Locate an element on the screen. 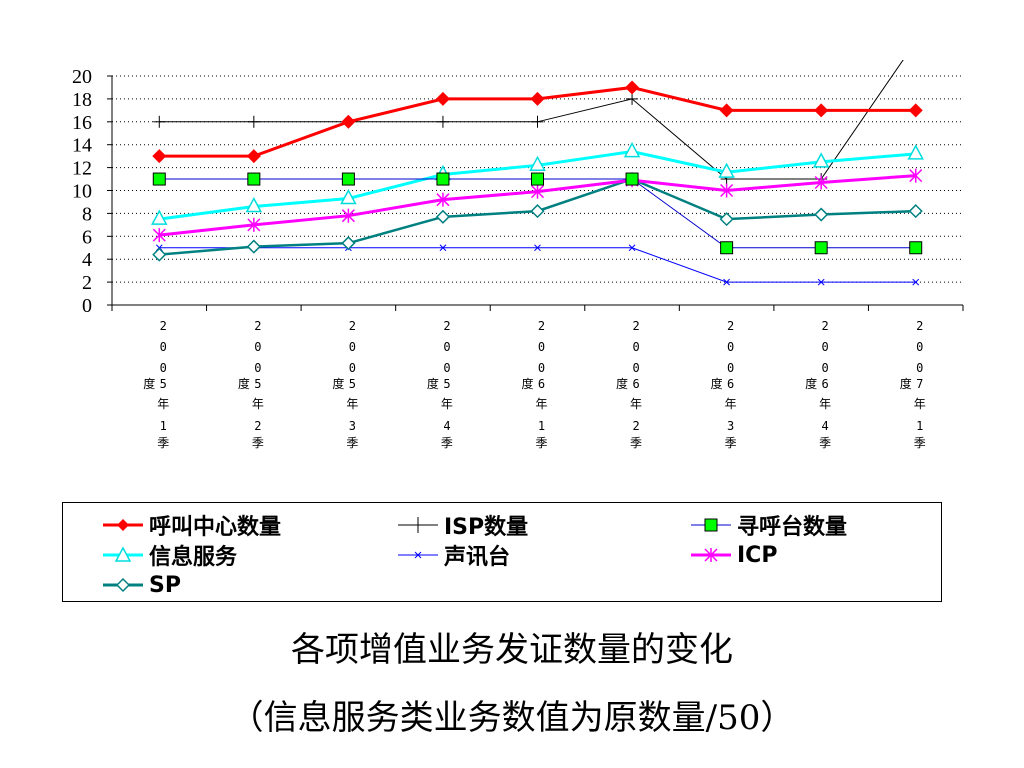 The width and height of the screenshot is (1024, 768). legend-label: ISP数量 is located at coordinates (486, 527).